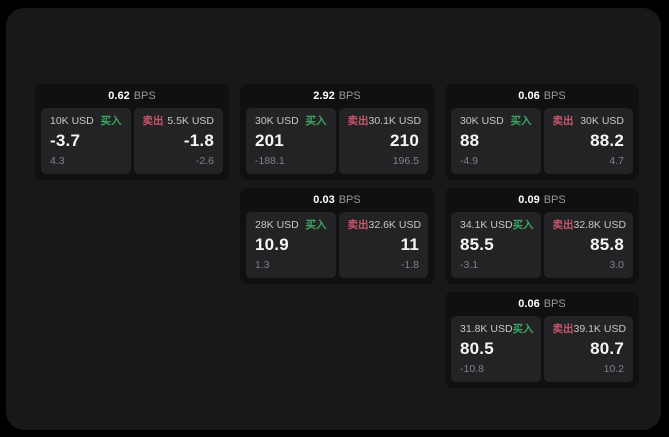  Describe the element at coordinates (588, 141) in the screenshot. I see `sell-quote-tile: 卖出 30K USD 88.2 4.7` at that location.